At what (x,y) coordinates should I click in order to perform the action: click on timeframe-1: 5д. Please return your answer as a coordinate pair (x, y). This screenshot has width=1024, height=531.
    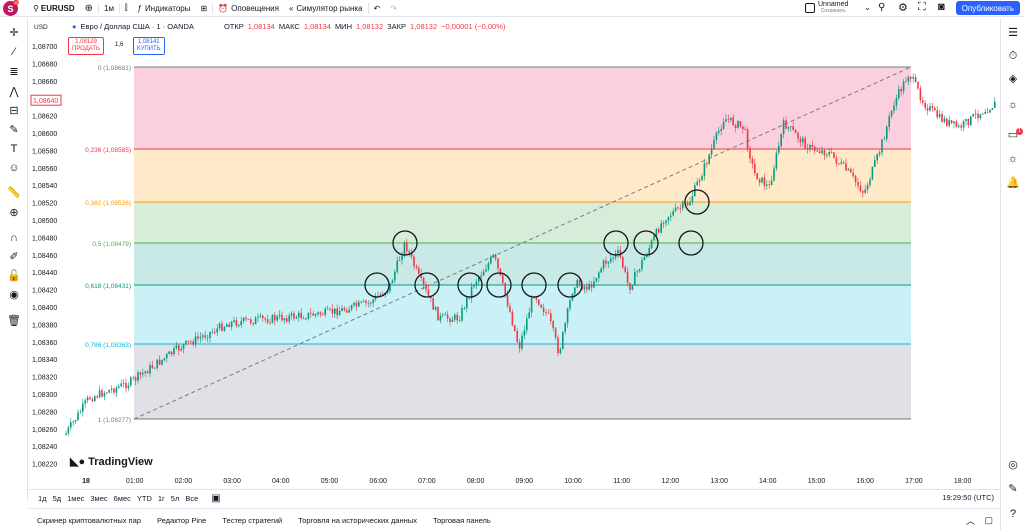
    Looking at the image, I should click on (57, 498).